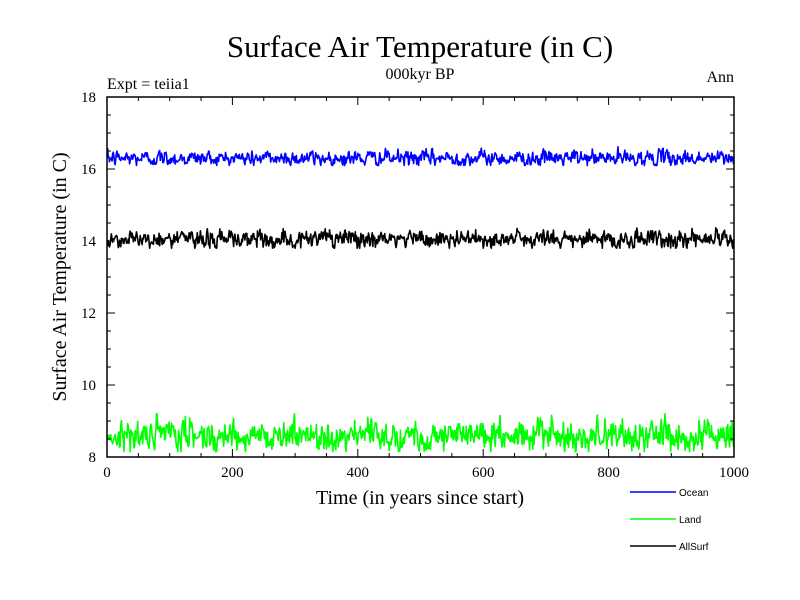 This screenshot has width=800, height=600. What do you see at coordinates (93, 458) in the screenshot?
I see `y-tick-label: 8` at bounding box center [93, 458].